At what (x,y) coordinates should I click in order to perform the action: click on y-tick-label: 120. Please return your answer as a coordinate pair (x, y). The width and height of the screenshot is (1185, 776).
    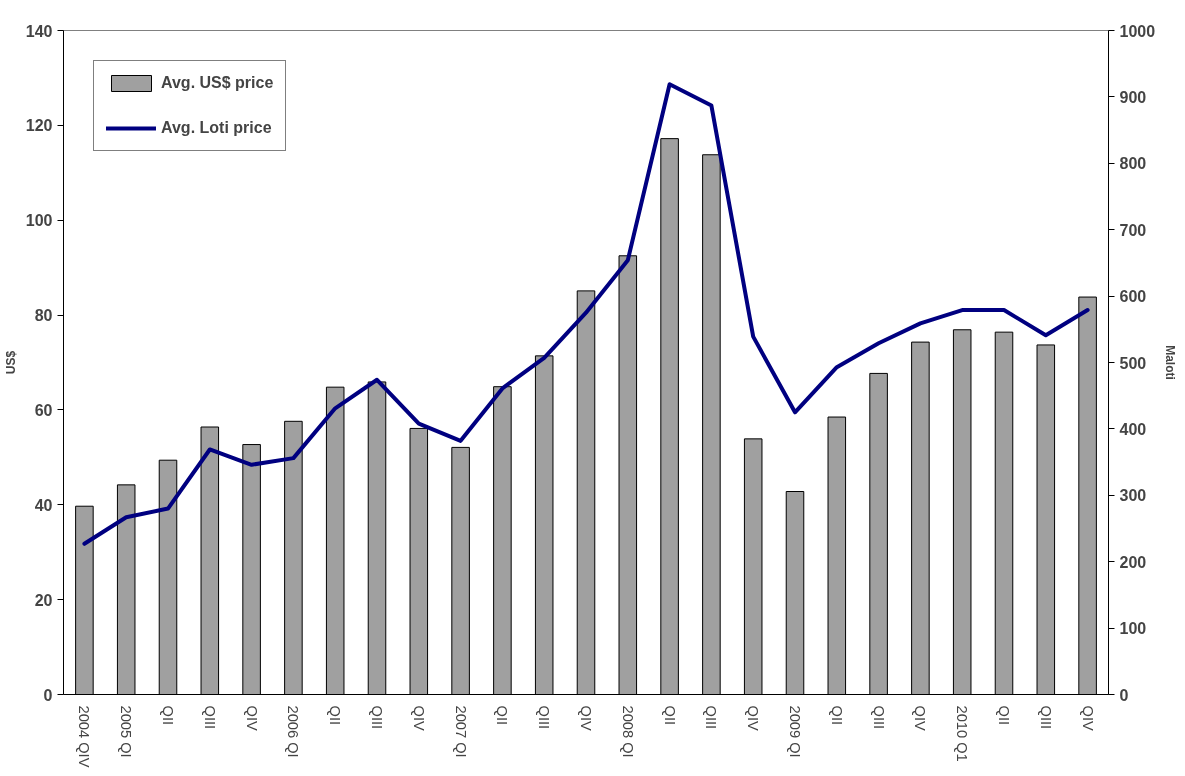
    Looking at the image, I should click on (39, 126).